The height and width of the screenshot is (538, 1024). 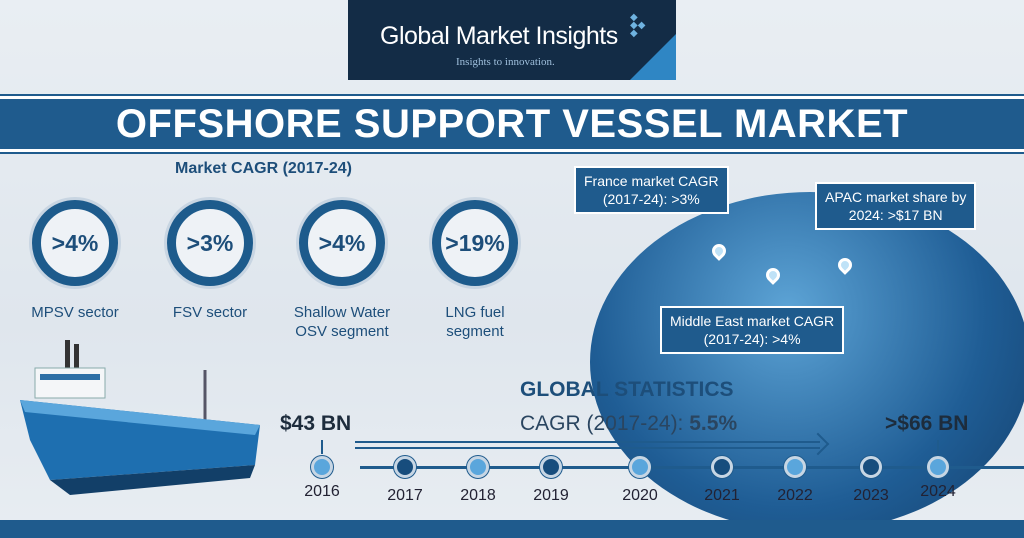 I want to click on cagr-label-shallow-water: Shallow Water, so click(x=342, y=312).